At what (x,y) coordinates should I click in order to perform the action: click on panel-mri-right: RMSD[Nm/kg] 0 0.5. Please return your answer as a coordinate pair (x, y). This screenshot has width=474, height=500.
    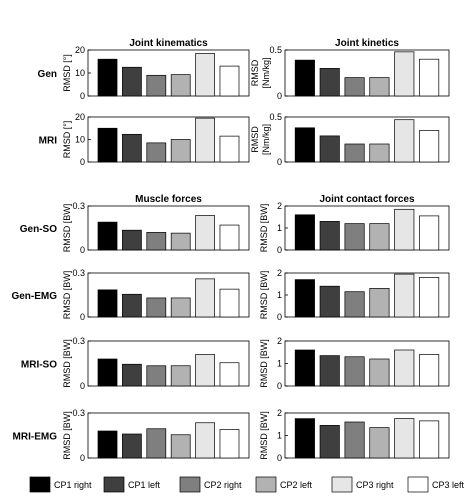
    Looking at the image, I should click on (350, 139).